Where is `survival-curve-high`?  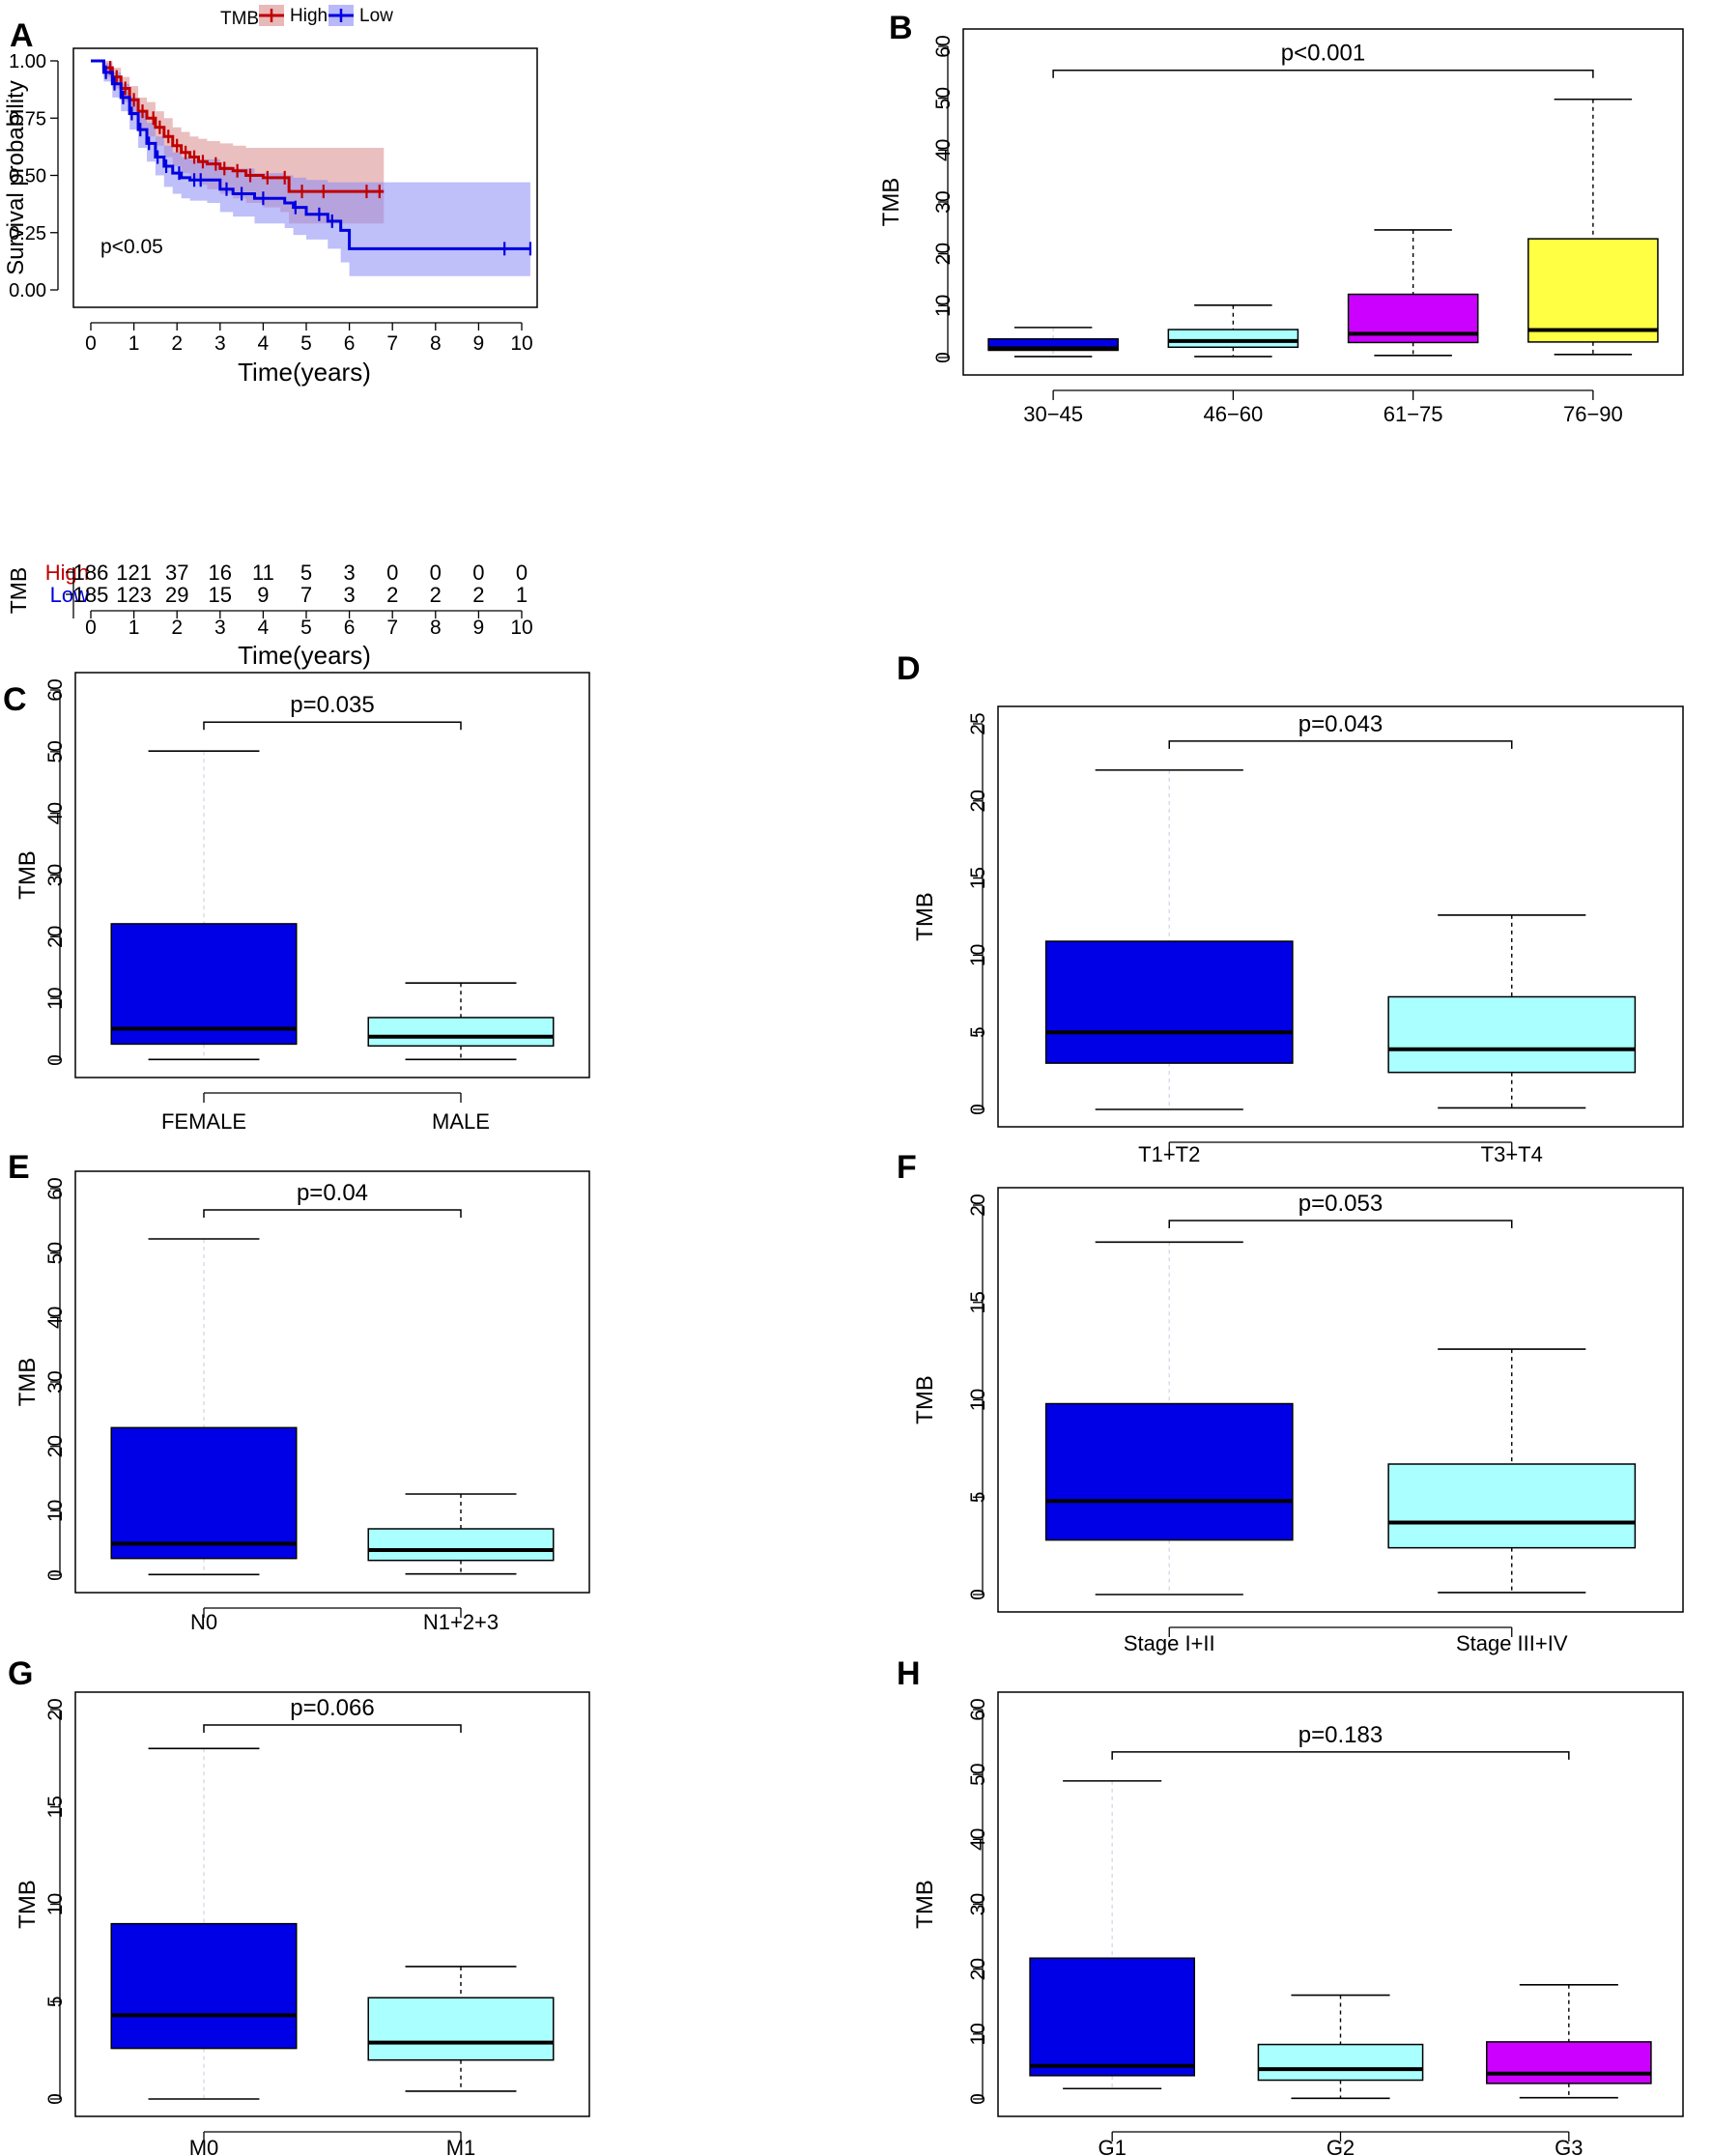
survival-curve-high is located at coordinates (238, 126).